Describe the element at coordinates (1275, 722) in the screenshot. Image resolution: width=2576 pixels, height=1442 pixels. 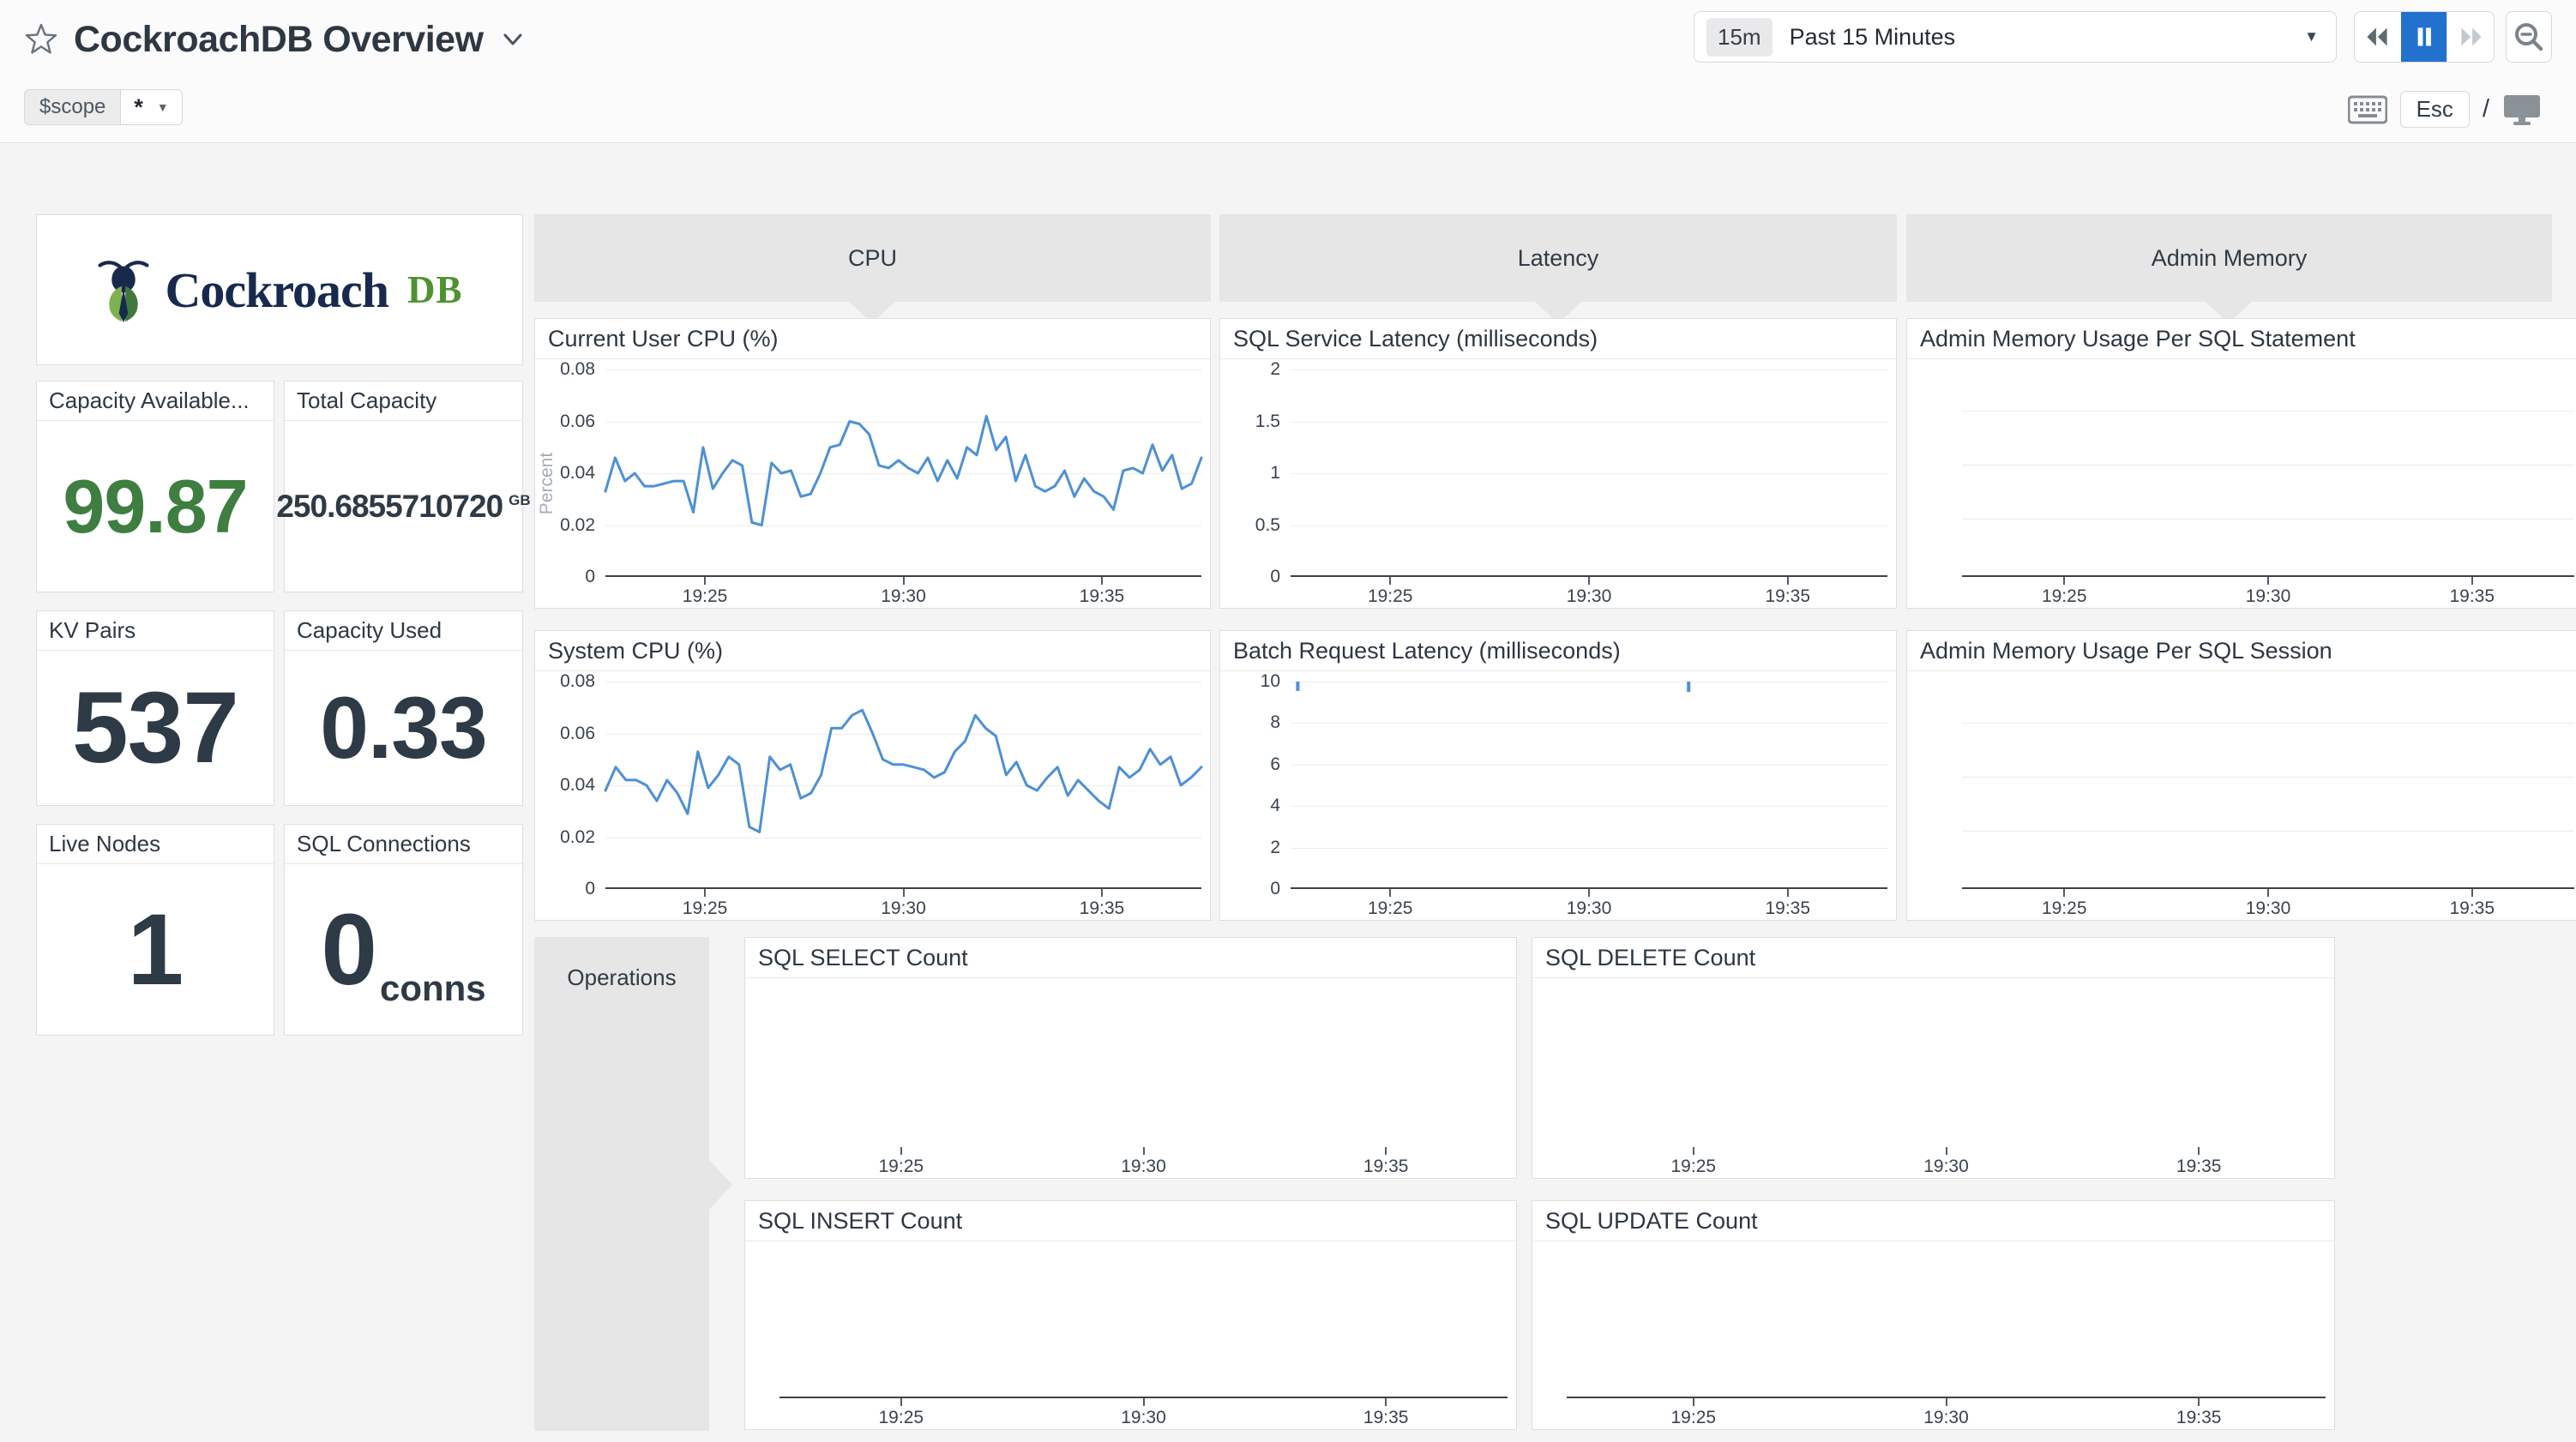
I see `y-axis-tick-label: 8` at that location.